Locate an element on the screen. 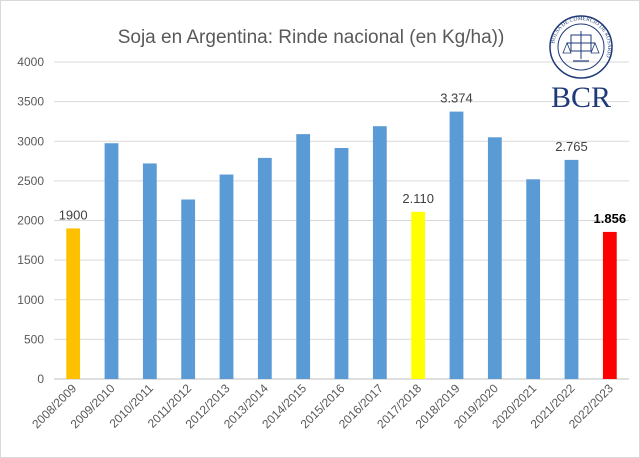 The height and width of the screenshot is (458, 640). data-label: 2.110 is located at coordinates (418, 198).